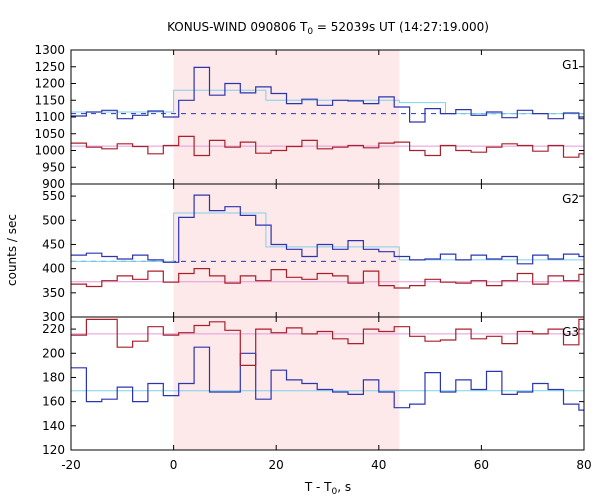 This screenshot has height=500, width=600. Describe the element at coordinates (570, 65) in the screenshot. I see `panel-label-g1: G1` at that location.